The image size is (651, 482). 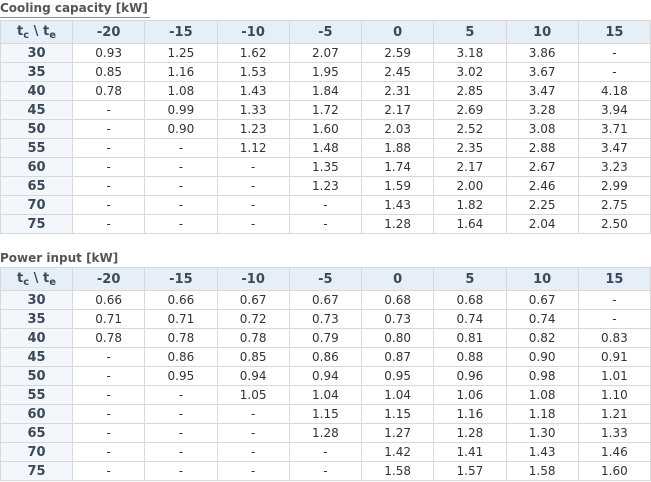 I want to click on cell: 1.30, so click(x=542, y=433).